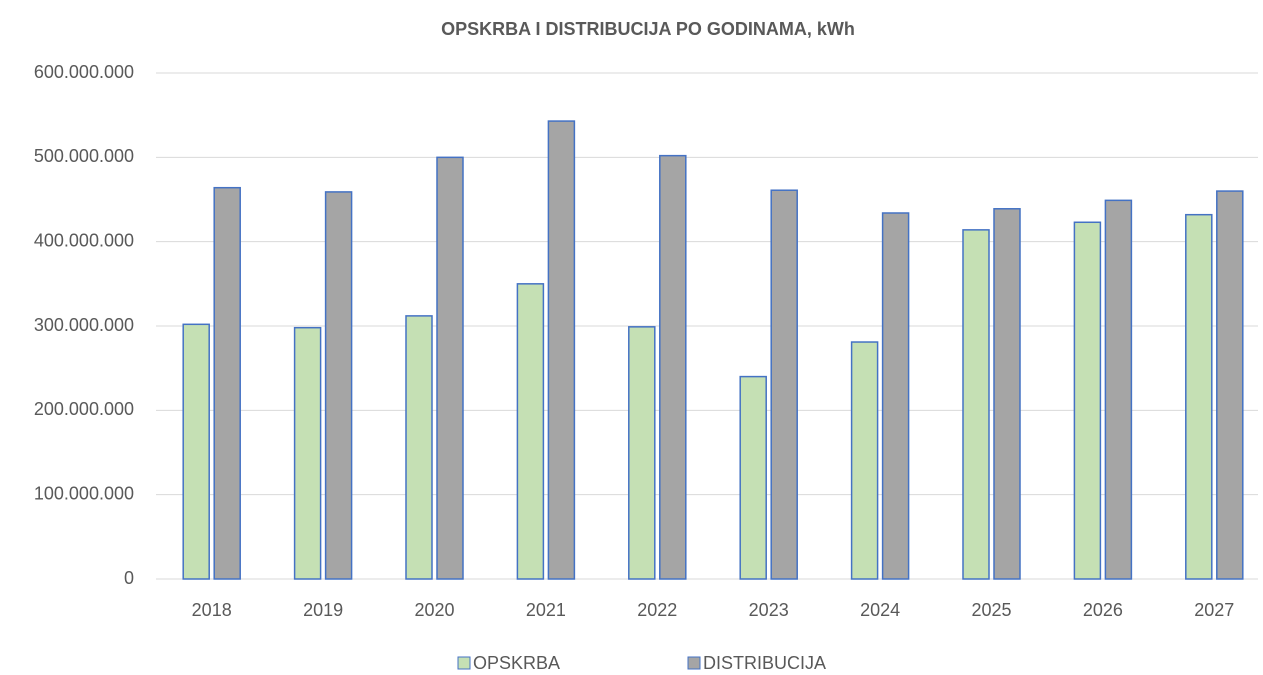 This screenshot has width=1263, height=675. What do you see at coordinates (84, 493) in the screenshot?
I see `y-tick-label: 100.000.000` at bounding box center [84, 493].